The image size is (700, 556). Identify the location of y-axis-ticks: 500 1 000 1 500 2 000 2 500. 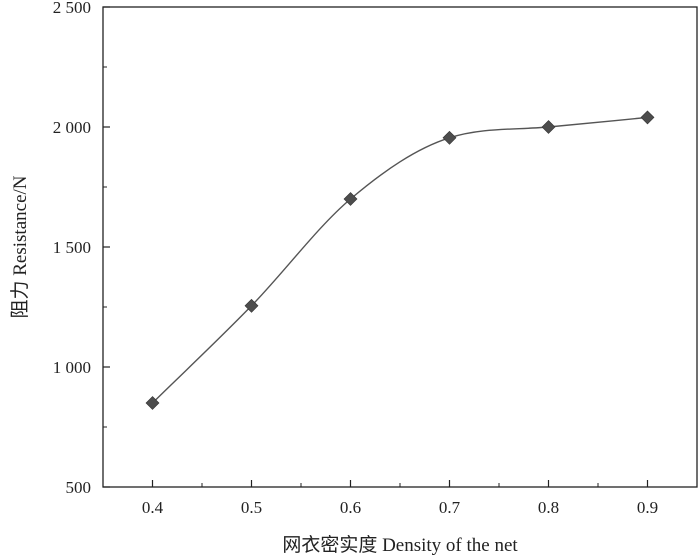
(81, 248).